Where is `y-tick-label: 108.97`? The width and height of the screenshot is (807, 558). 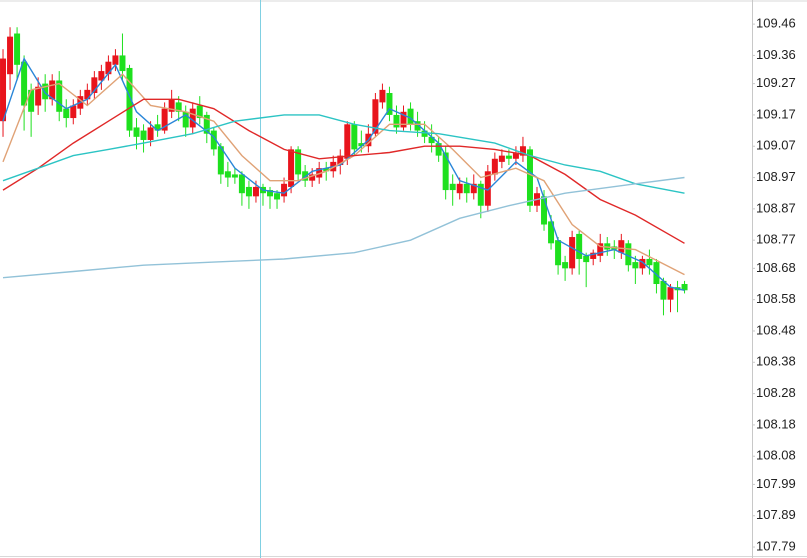
y-tick-label: 108.97 is located at coordinates (776, 176).